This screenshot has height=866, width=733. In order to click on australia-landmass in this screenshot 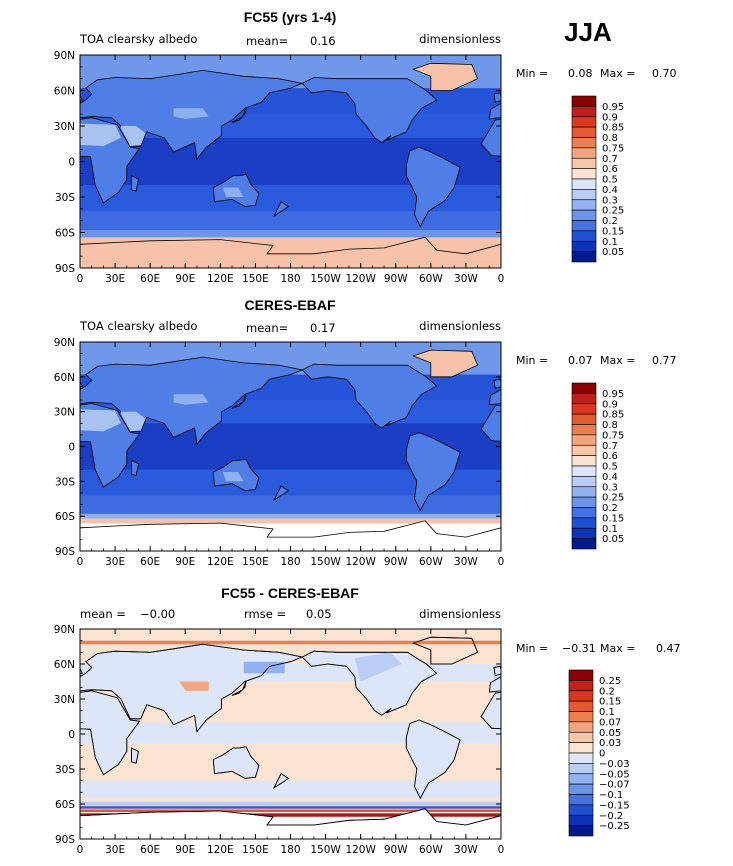, I will do `click(236, 762)`.